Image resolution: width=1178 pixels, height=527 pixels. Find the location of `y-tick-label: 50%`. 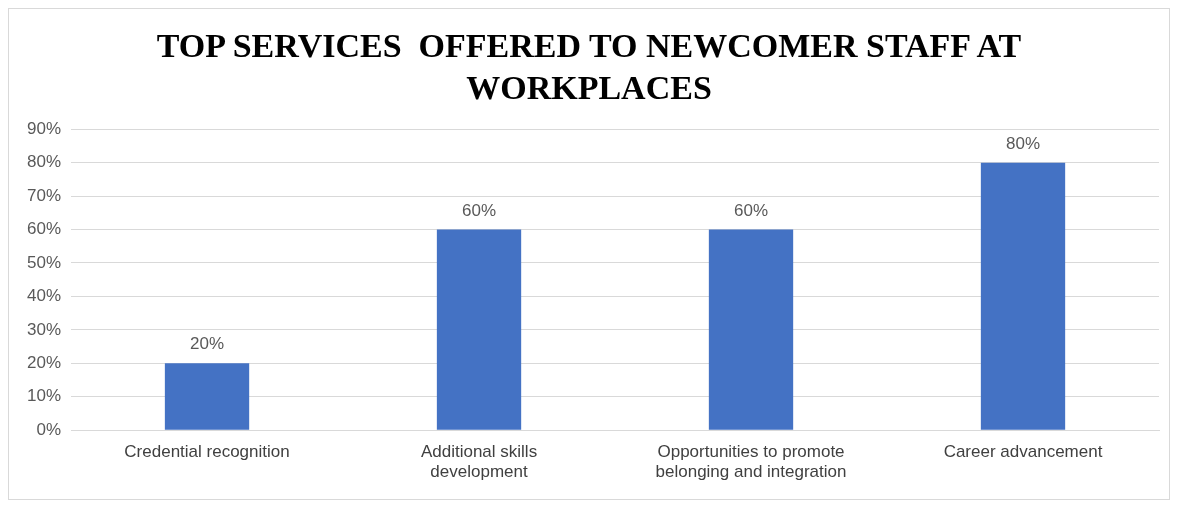

y-tick-label: 50% is located at coordinates (44, 262).